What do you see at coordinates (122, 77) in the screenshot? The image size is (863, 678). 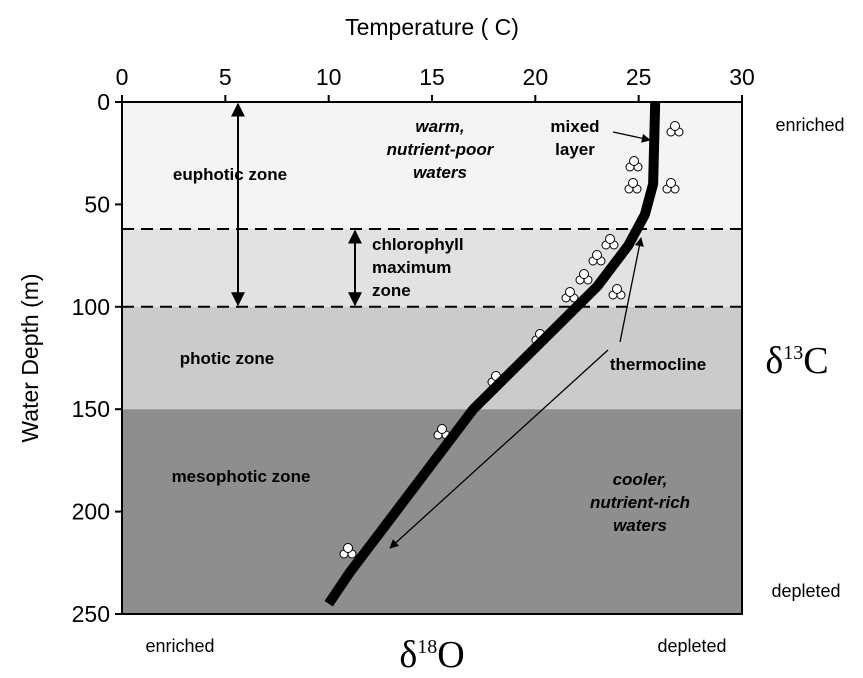 I see `x-tick-label: 0` at bounding box center [122, 77].